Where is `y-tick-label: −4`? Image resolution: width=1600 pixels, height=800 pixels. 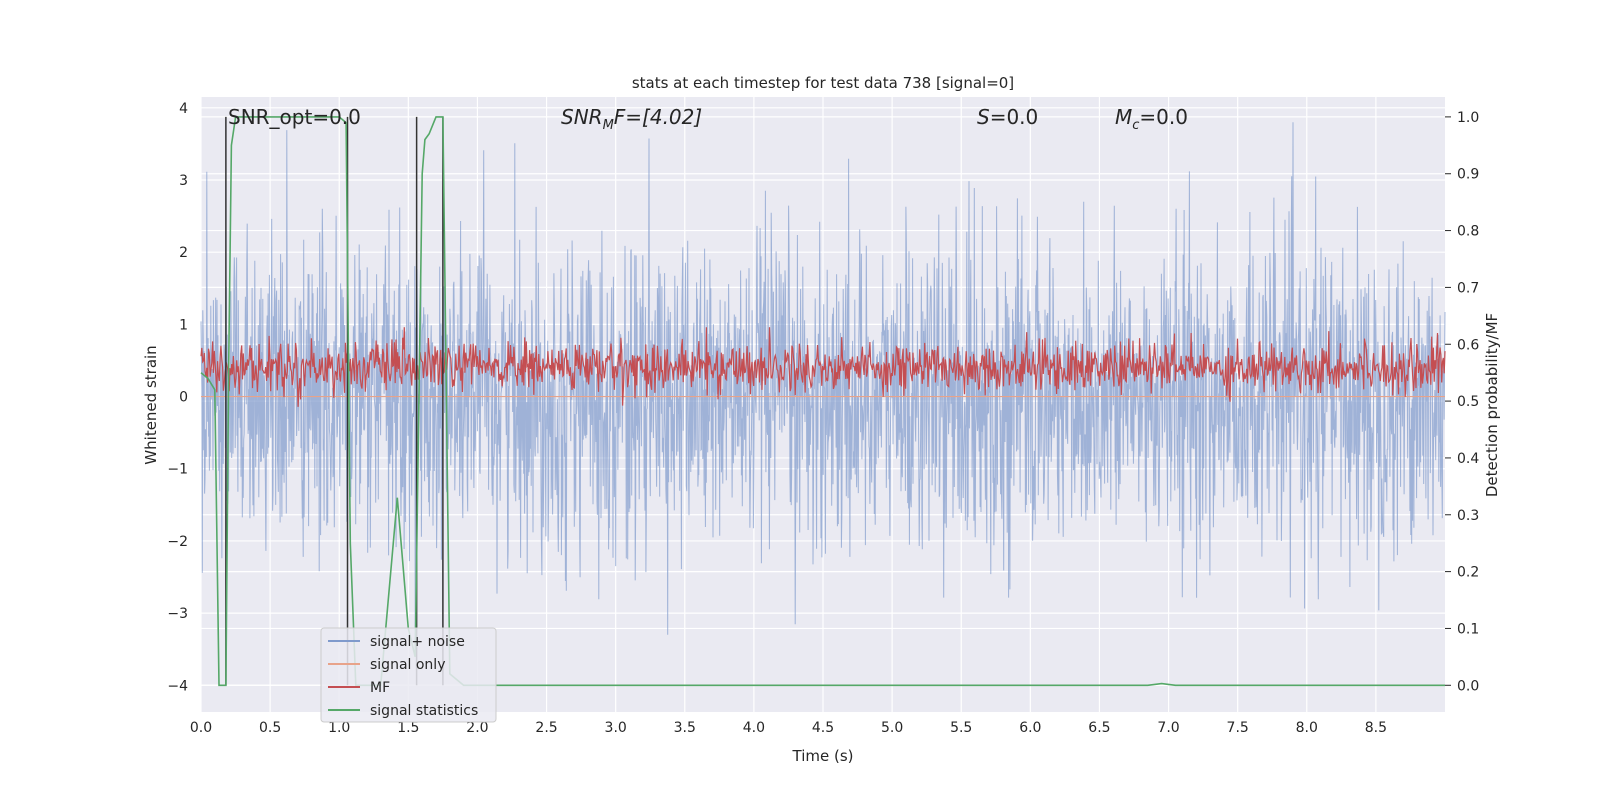 y-tick-label: −4 is located at coordinates (177, 686).